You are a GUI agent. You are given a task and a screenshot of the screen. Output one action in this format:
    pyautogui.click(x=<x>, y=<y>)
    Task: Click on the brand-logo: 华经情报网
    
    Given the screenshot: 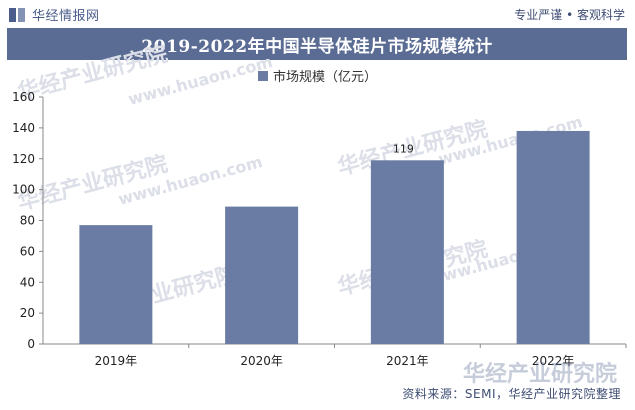 What is the action you would take?
    pyautogui.click(x=54, y=14)
    